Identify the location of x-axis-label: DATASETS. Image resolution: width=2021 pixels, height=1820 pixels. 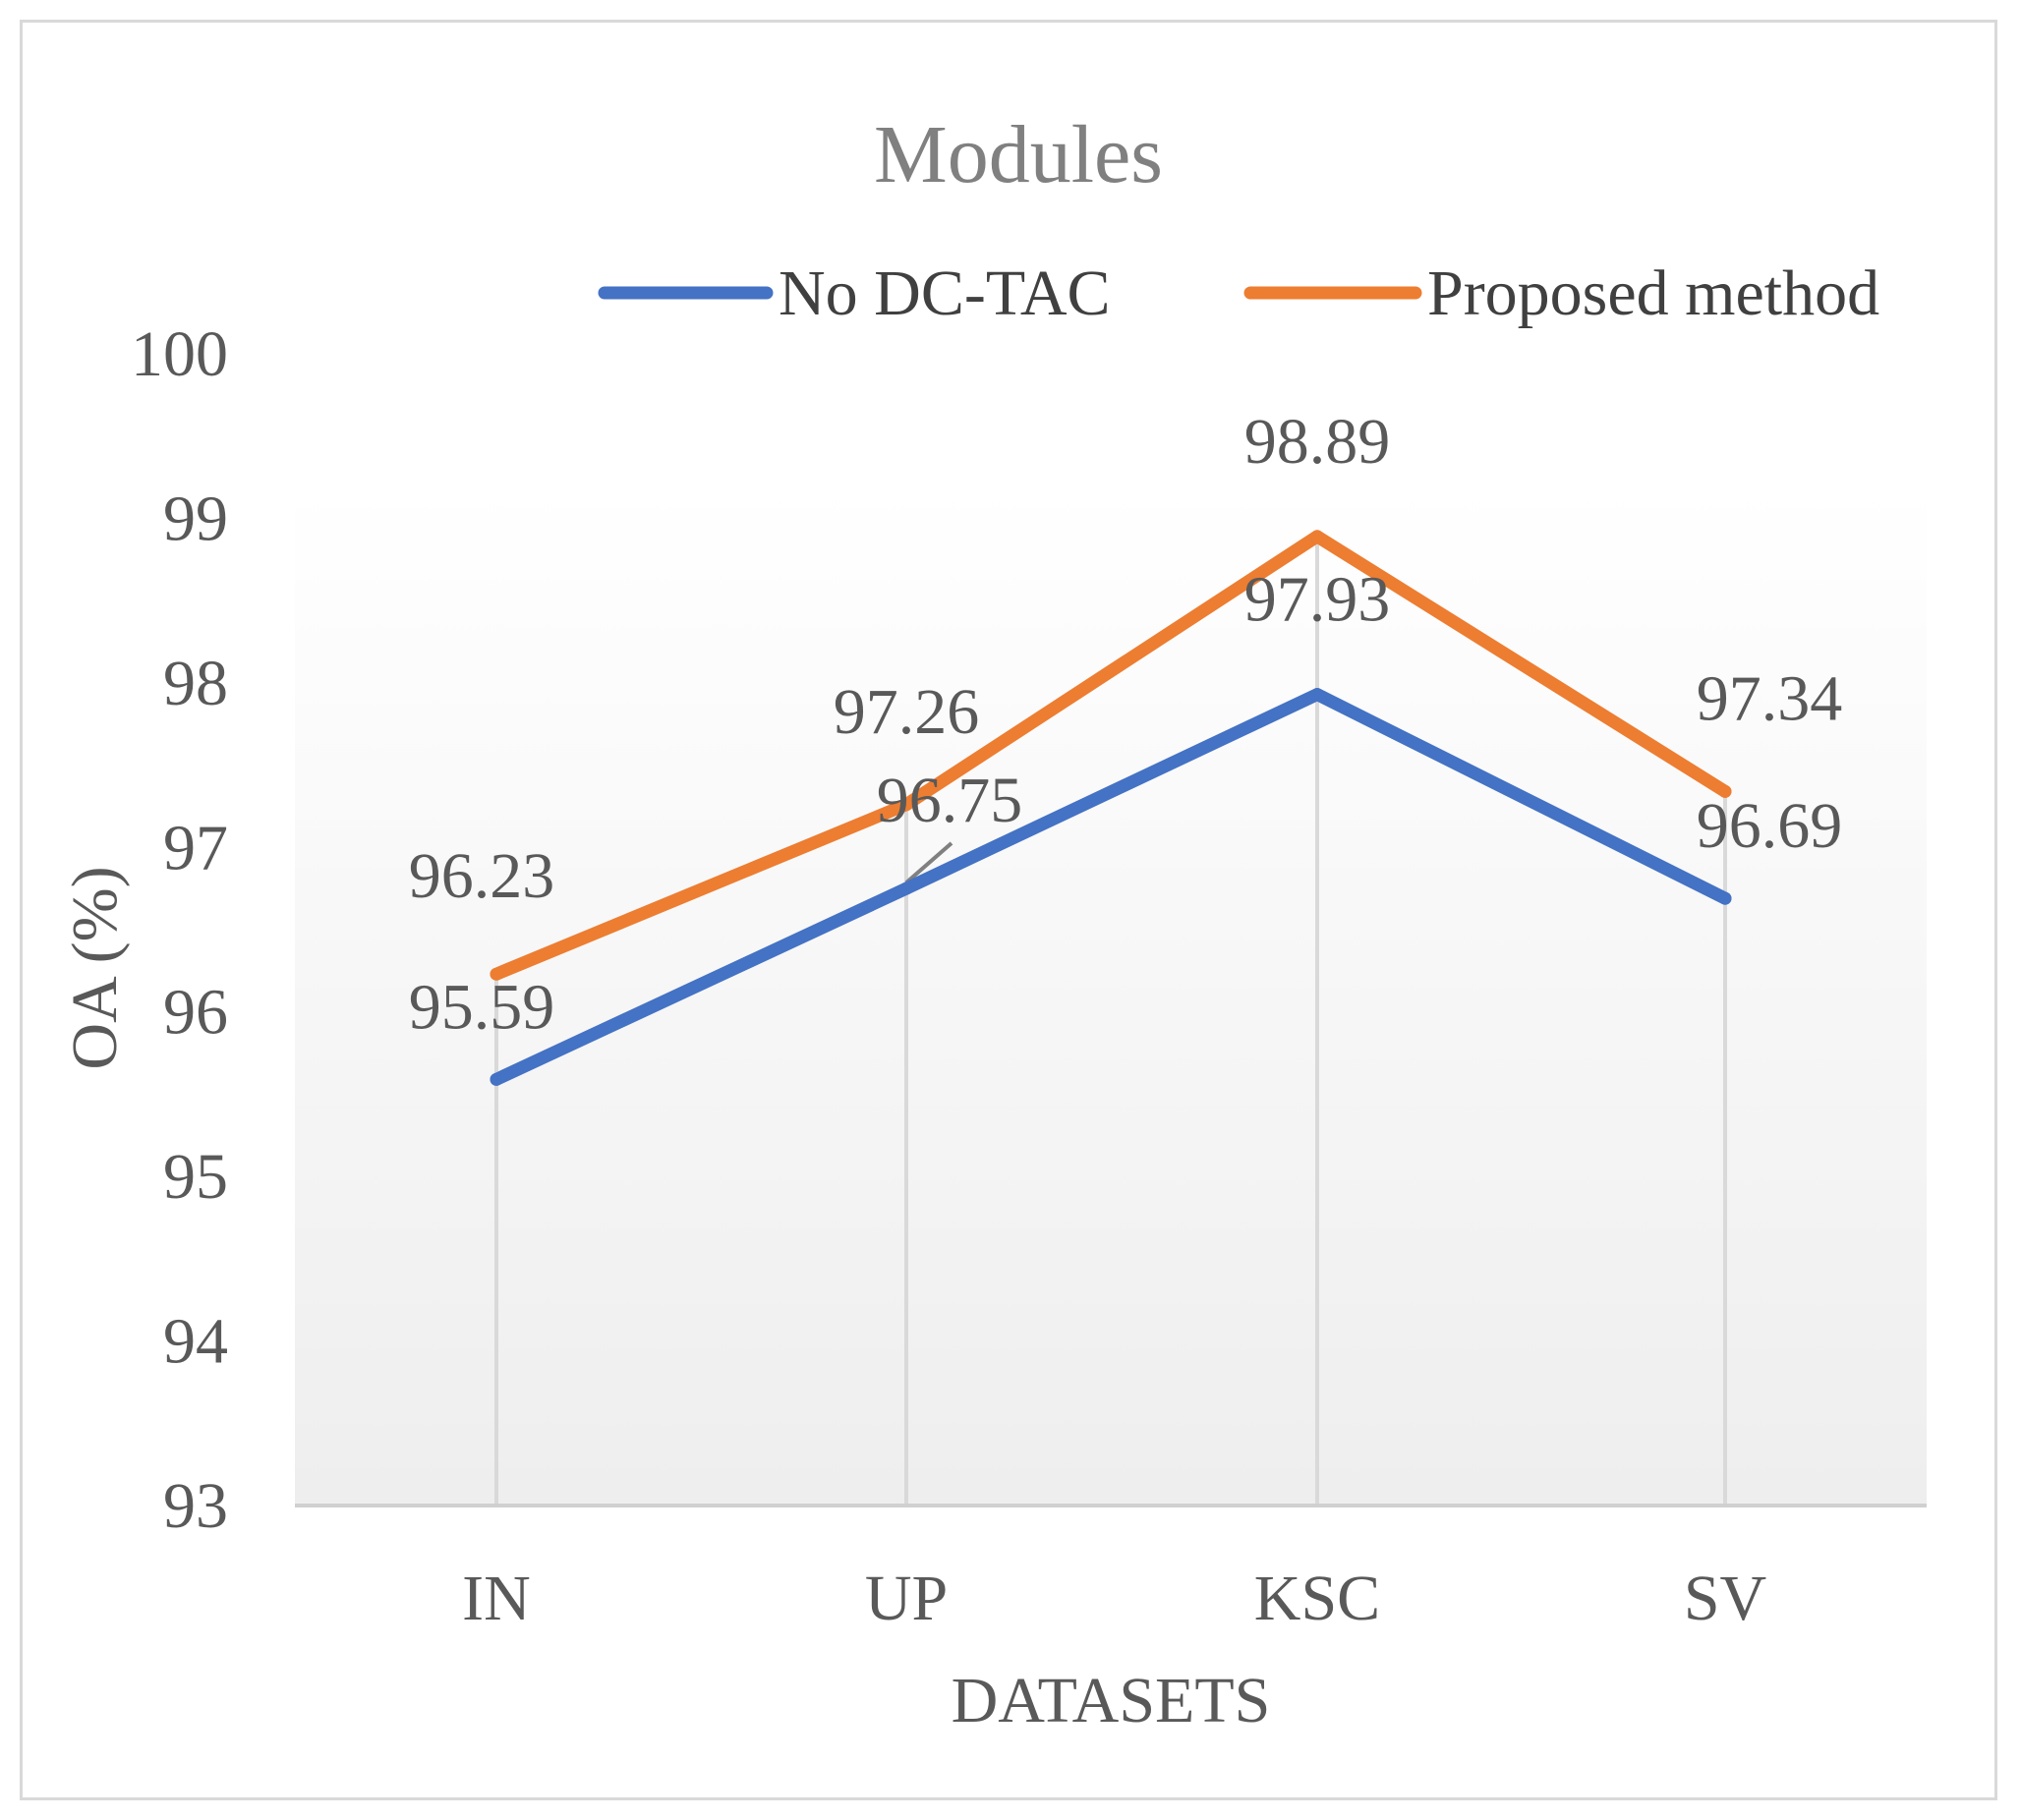
(1111, 1700).